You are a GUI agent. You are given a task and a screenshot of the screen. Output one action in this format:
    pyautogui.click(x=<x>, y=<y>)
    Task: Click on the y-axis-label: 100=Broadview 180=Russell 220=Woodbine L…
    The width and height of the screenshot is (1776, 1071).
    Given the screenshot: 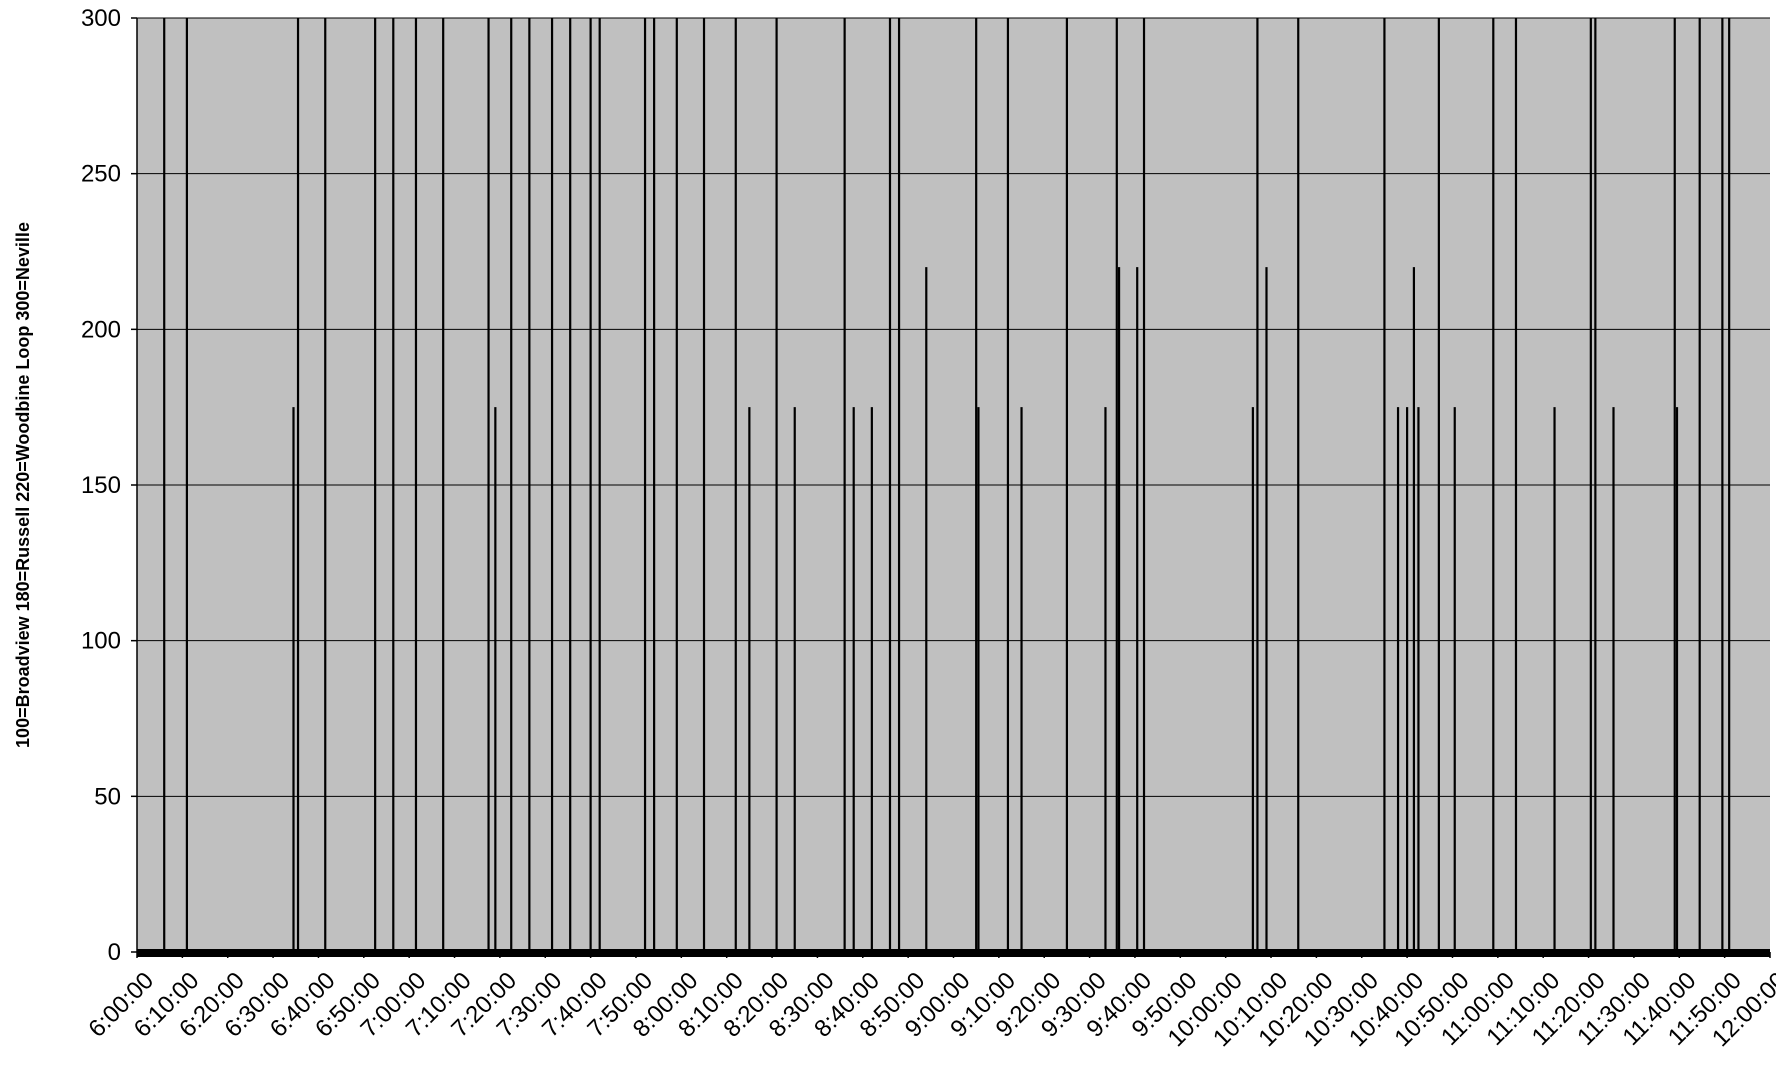 What is the action you would take?
    pyautogui.click(x=23, y=485)
    